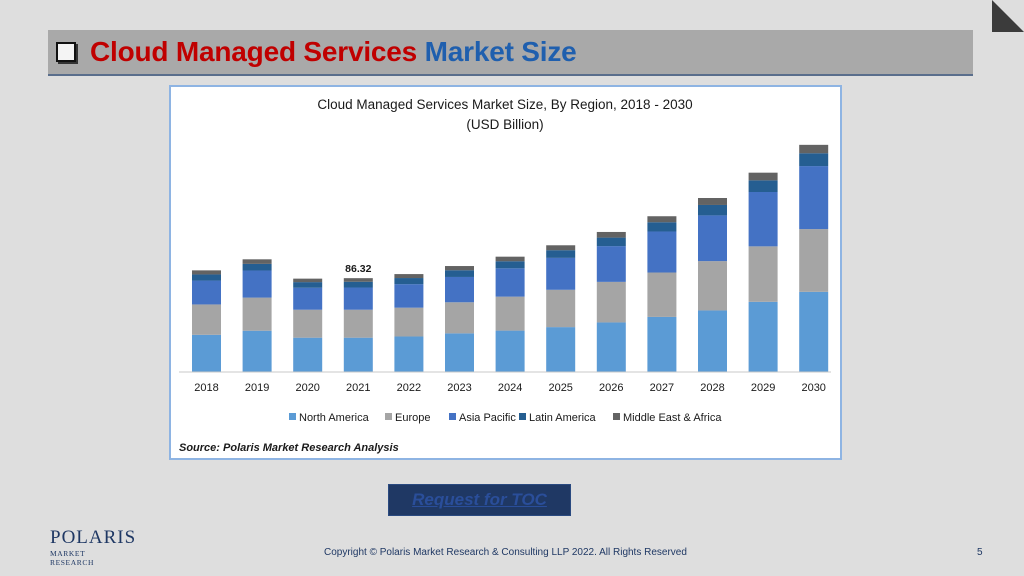 The width and height of the screenshot is (1024, 576). I want to click on bar-north-america-2026, so click(611, 347).